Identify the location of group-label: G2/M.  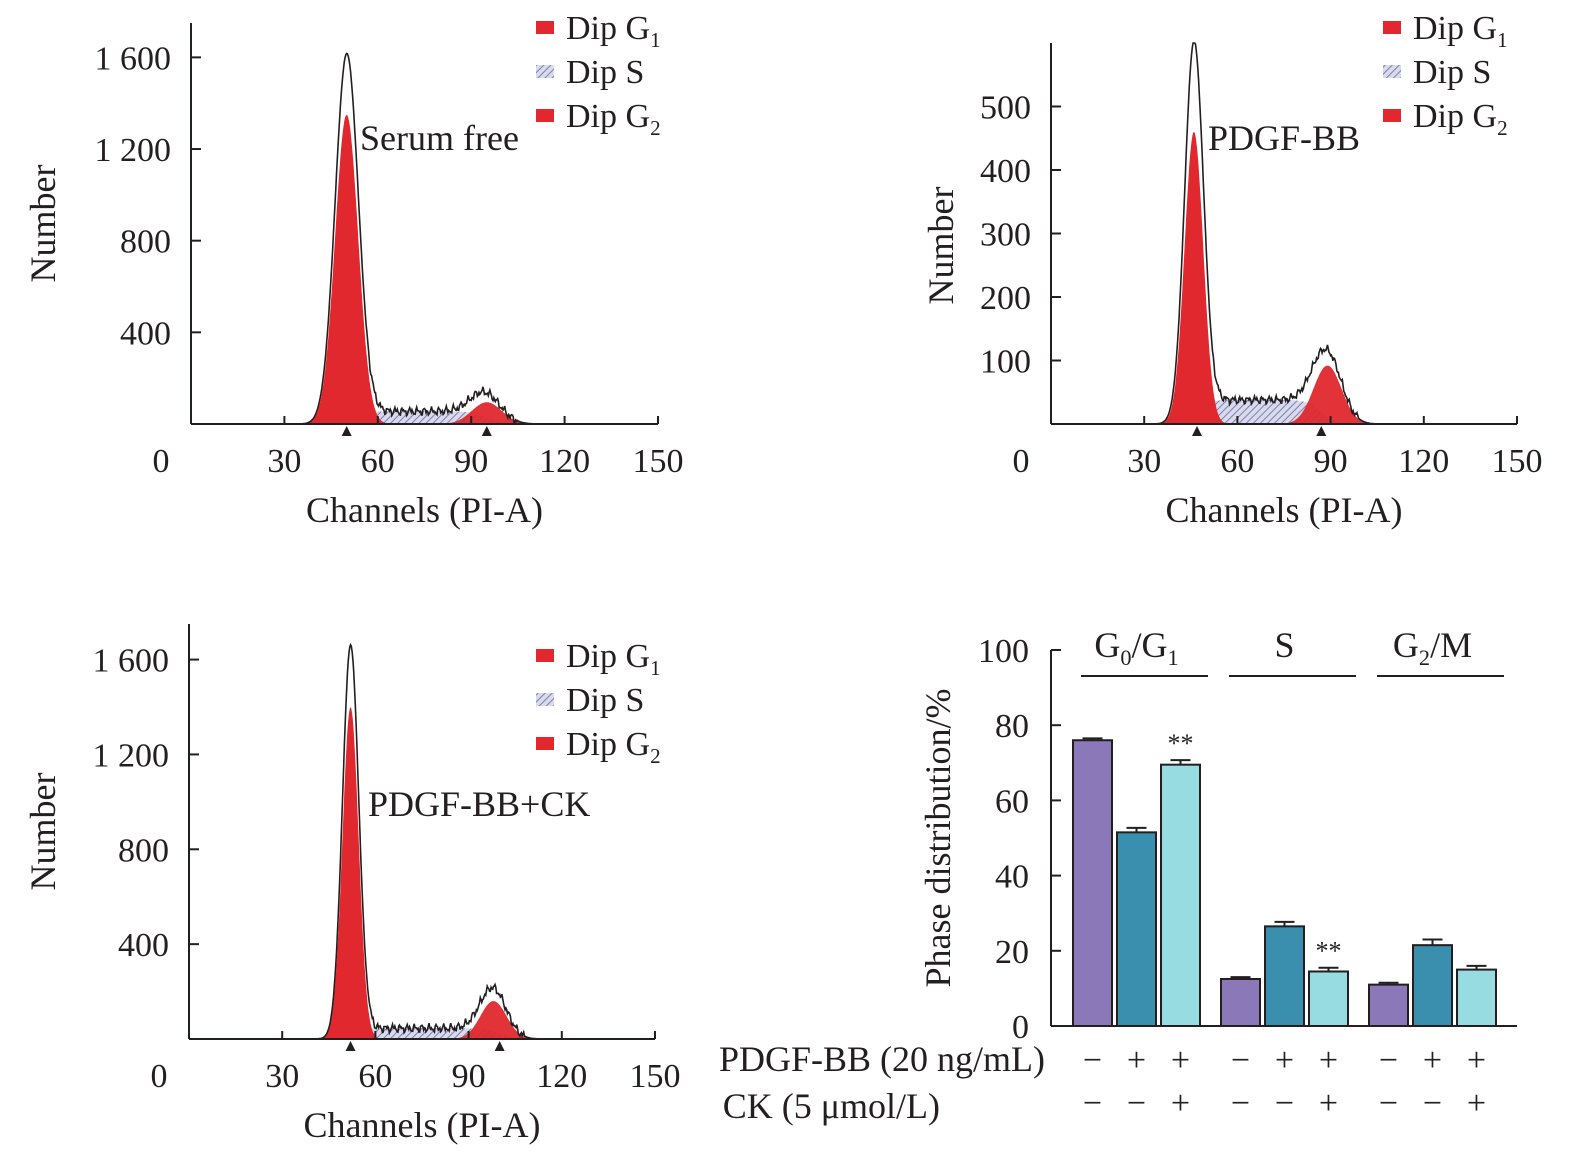
(1432, 647).